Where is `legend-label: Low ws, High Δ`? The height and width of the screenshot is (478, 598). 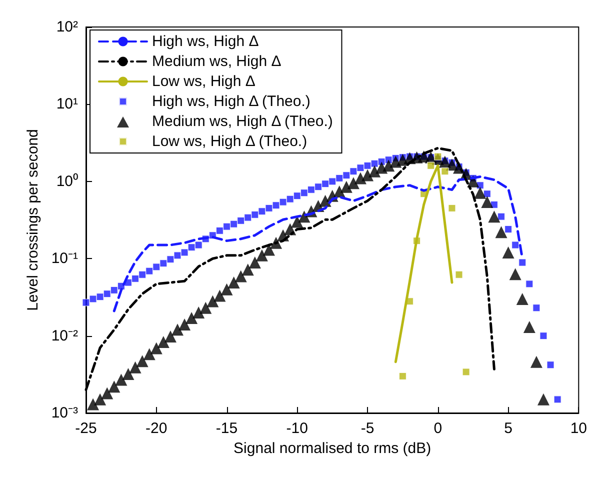 legend-label: Low ws, High Δ is located at coordinates (204, 81).